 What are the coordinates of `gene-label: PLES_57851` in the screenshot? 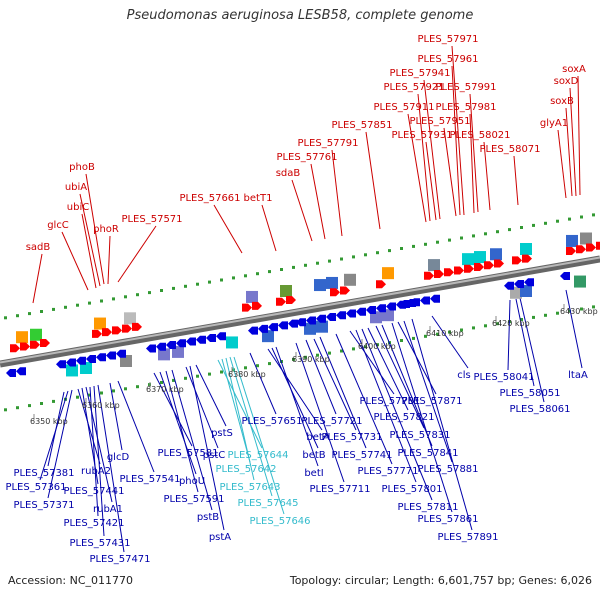 It's located at (361, 125).